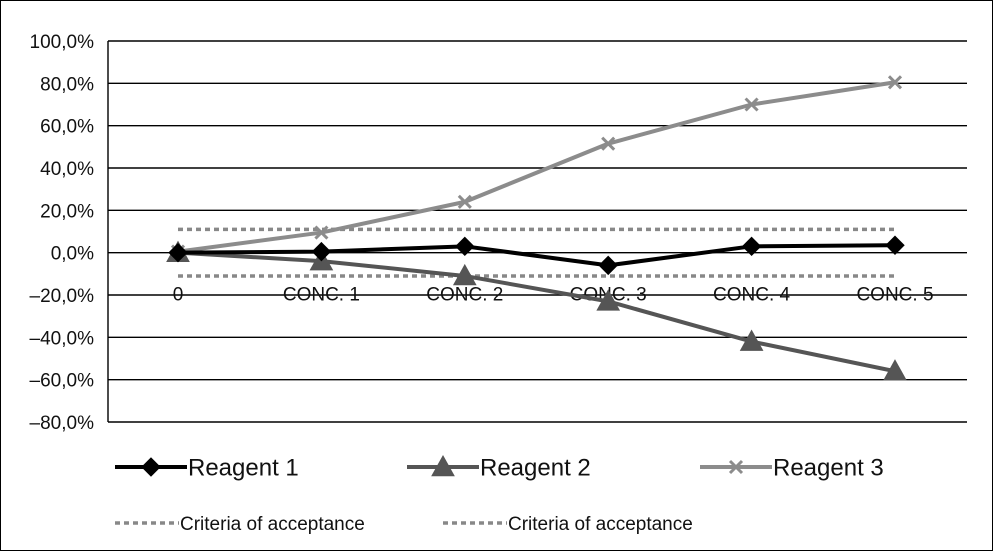 This screenshot has height=551, width=993. I want to click on legend-item-4: Criteria of acceptance, so click(568, 524).